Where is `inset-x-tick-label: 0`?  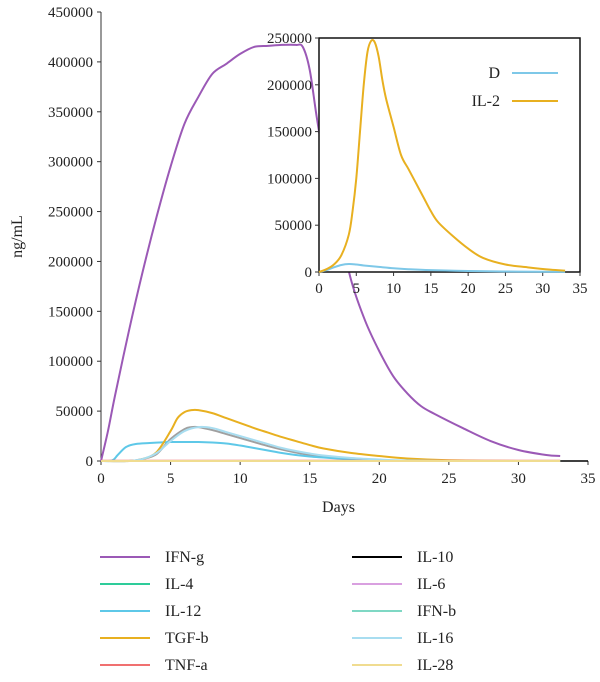
inset-x-tick-label: 0 is located at coordinates (319, 289).